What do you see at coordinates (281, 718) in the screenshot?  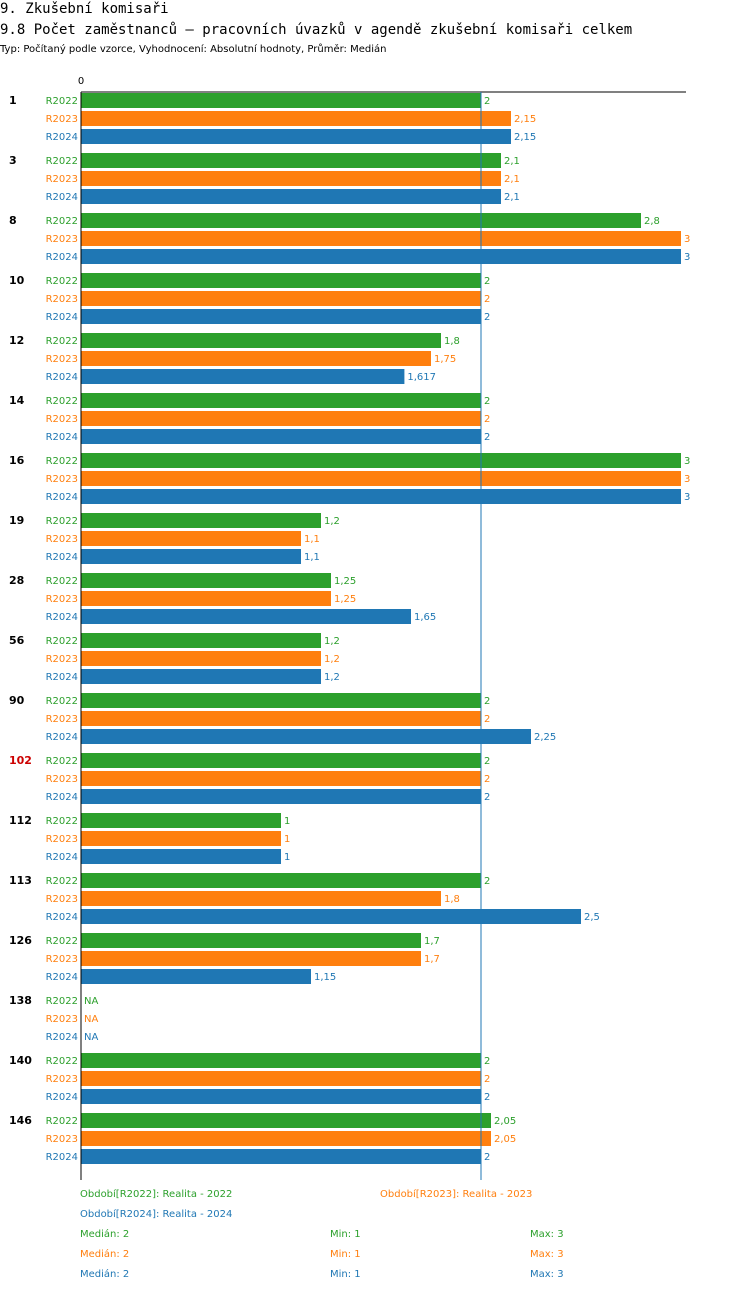 I see `bar-90-R2023` at bounding box center [281, 718].